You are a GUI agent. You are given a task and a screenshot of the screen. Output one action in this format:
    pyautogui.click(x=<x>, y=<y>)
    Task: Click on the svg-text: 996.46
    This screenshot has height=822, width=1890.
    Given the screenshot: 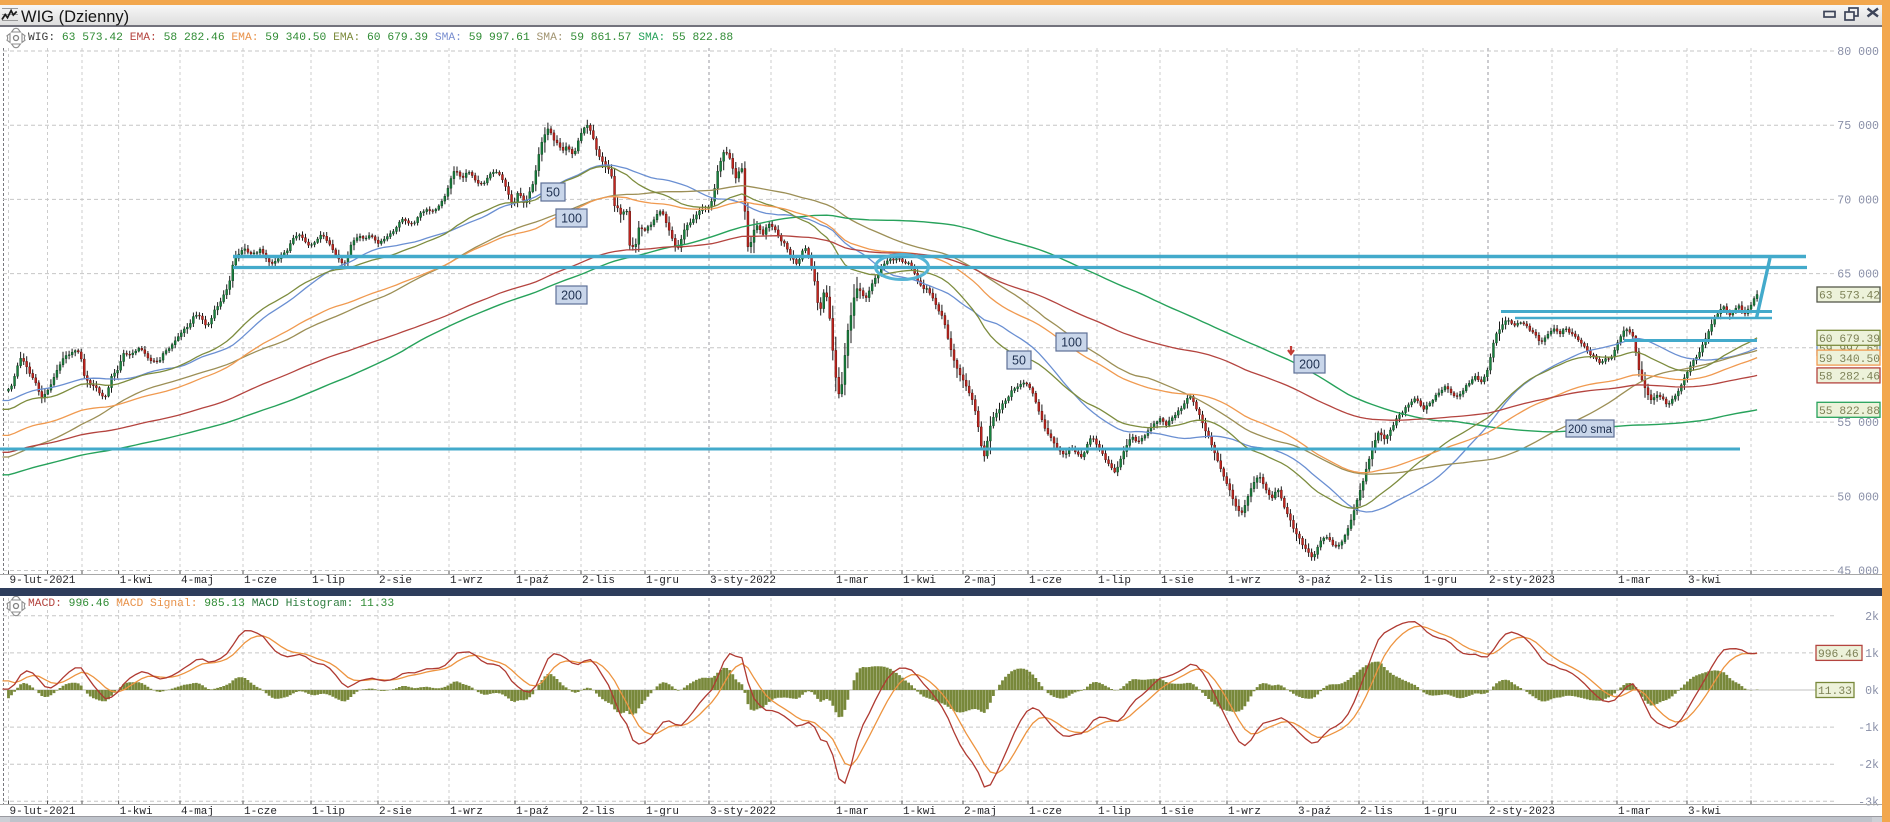 What is the action you would take?
    pyautogui.click(x=1838, y=655)
    